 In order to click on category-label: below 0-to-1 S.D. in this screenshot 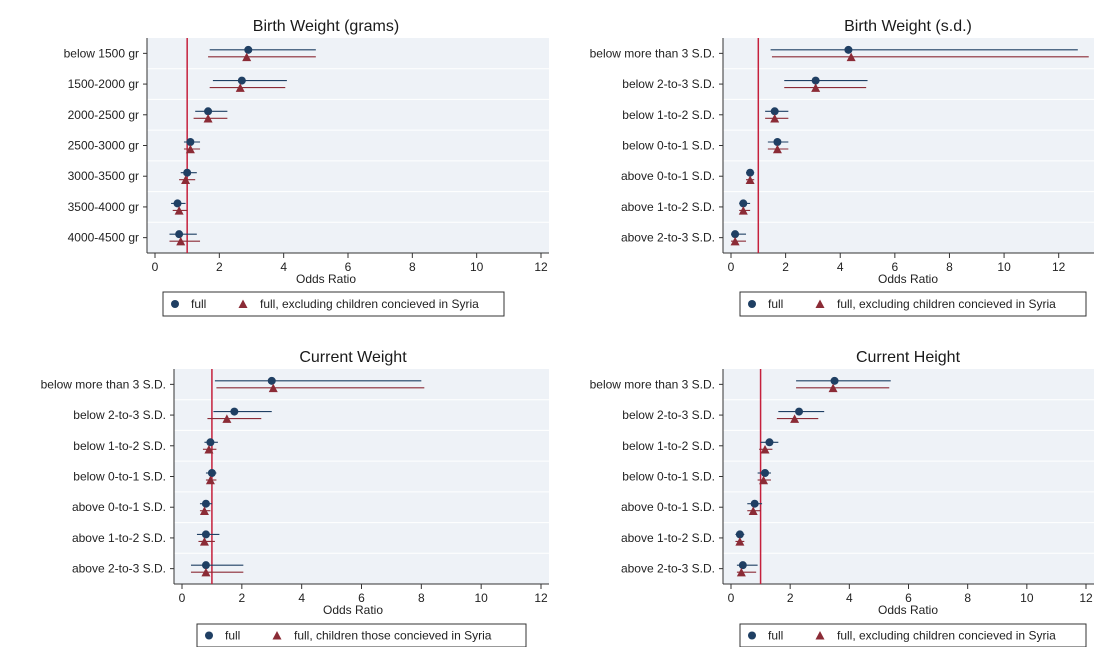, I will do `click(119, 477)`.